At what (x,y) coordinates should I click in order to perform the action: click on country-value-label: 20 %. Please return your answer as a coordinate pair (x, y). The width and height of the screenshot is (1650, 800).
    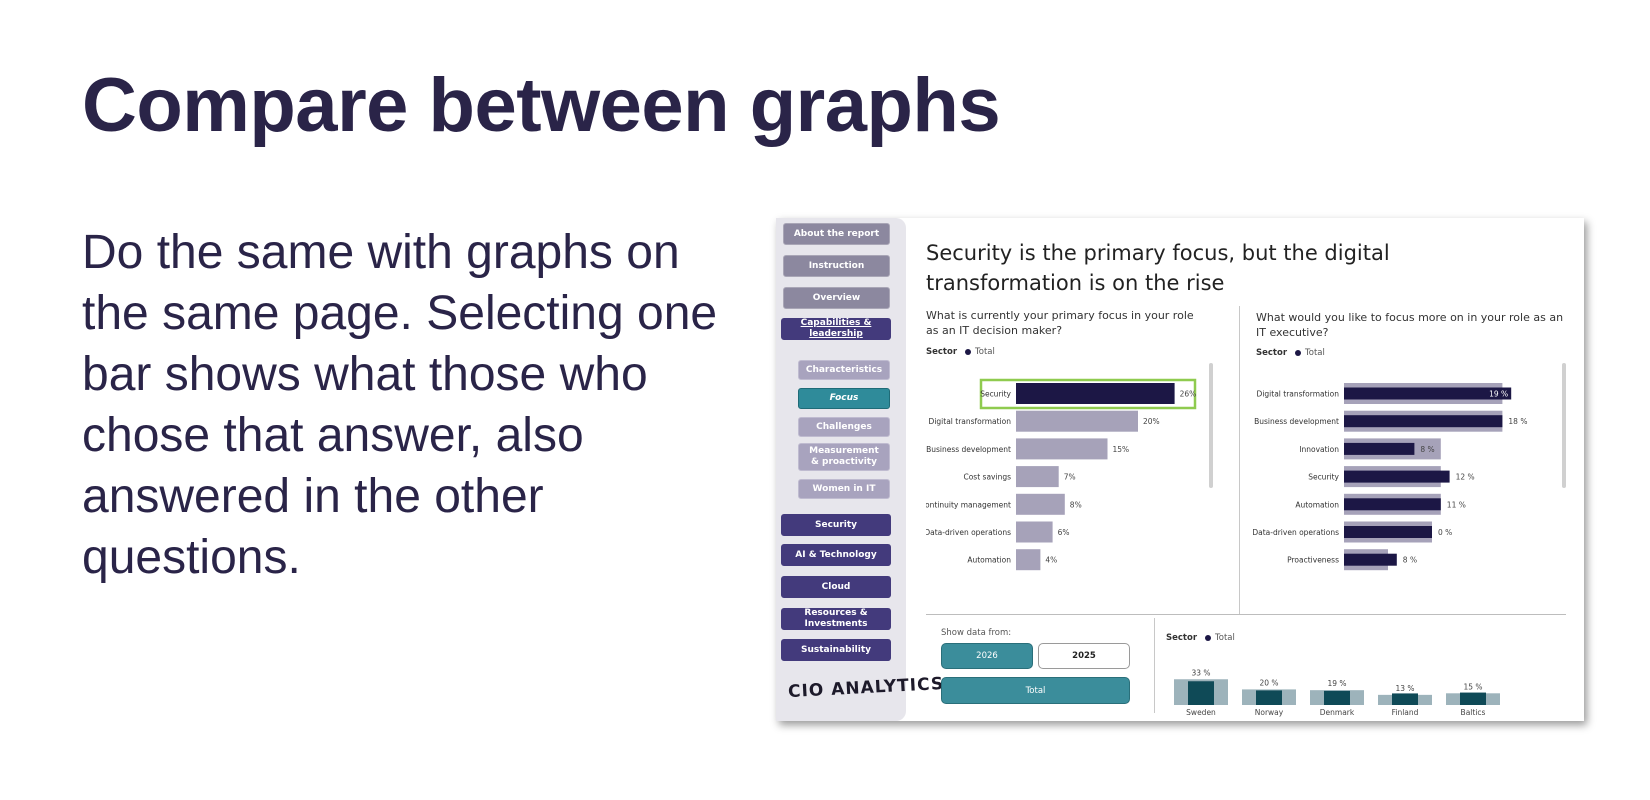
    Looking at the image, I should click on (1268, 682).